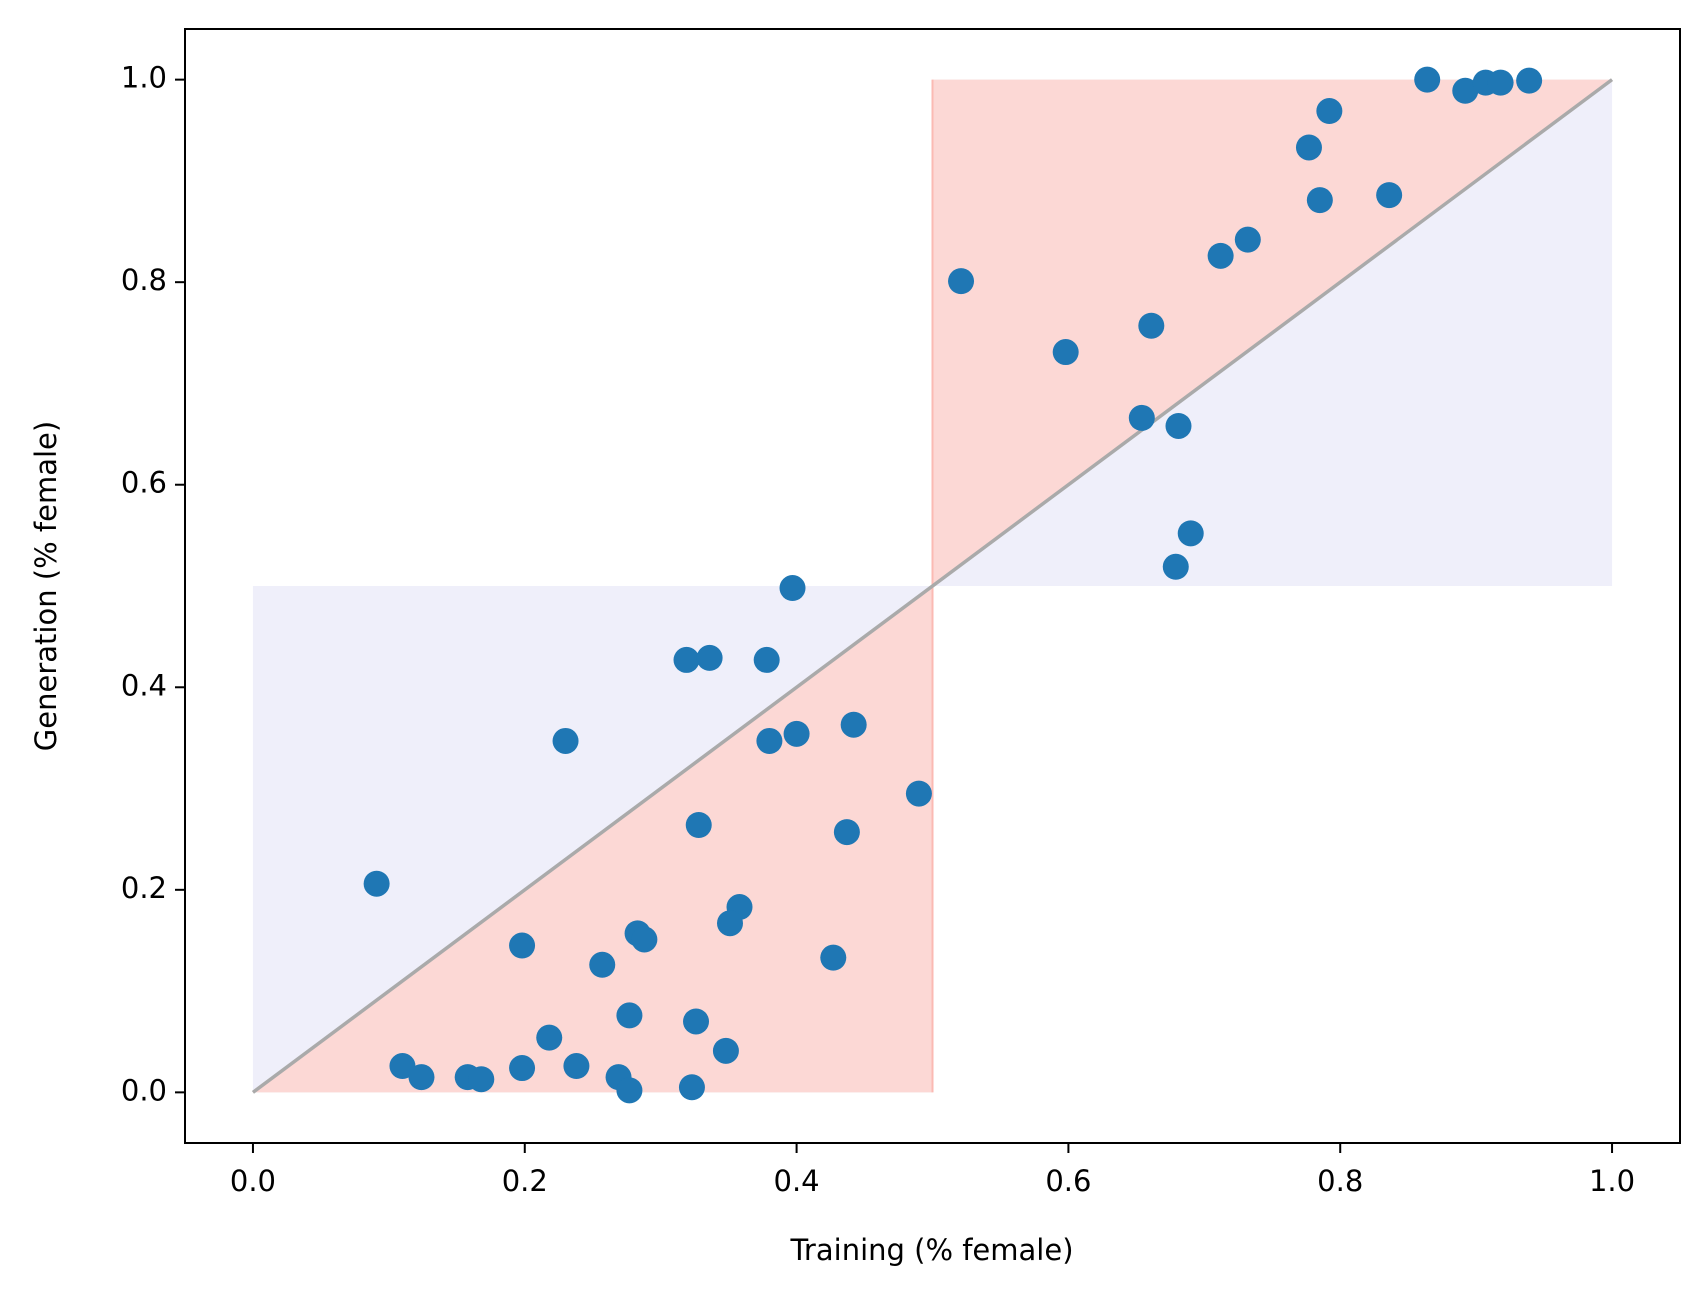  What do you see at coordinates (797, 1181) in the screenshot?
I see `x-tick-label: 0.4` at bounding box center [797, 1181].